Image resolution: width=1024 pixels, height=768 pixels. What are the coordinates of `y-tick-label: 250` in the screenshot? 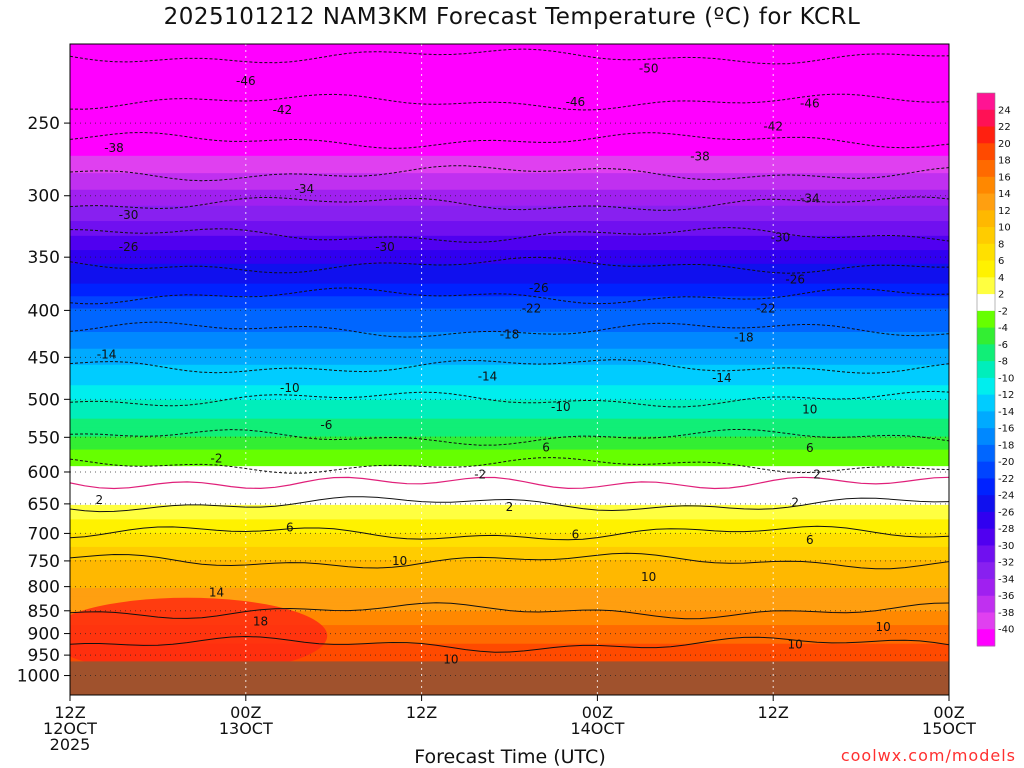 It's located at (44, 124).